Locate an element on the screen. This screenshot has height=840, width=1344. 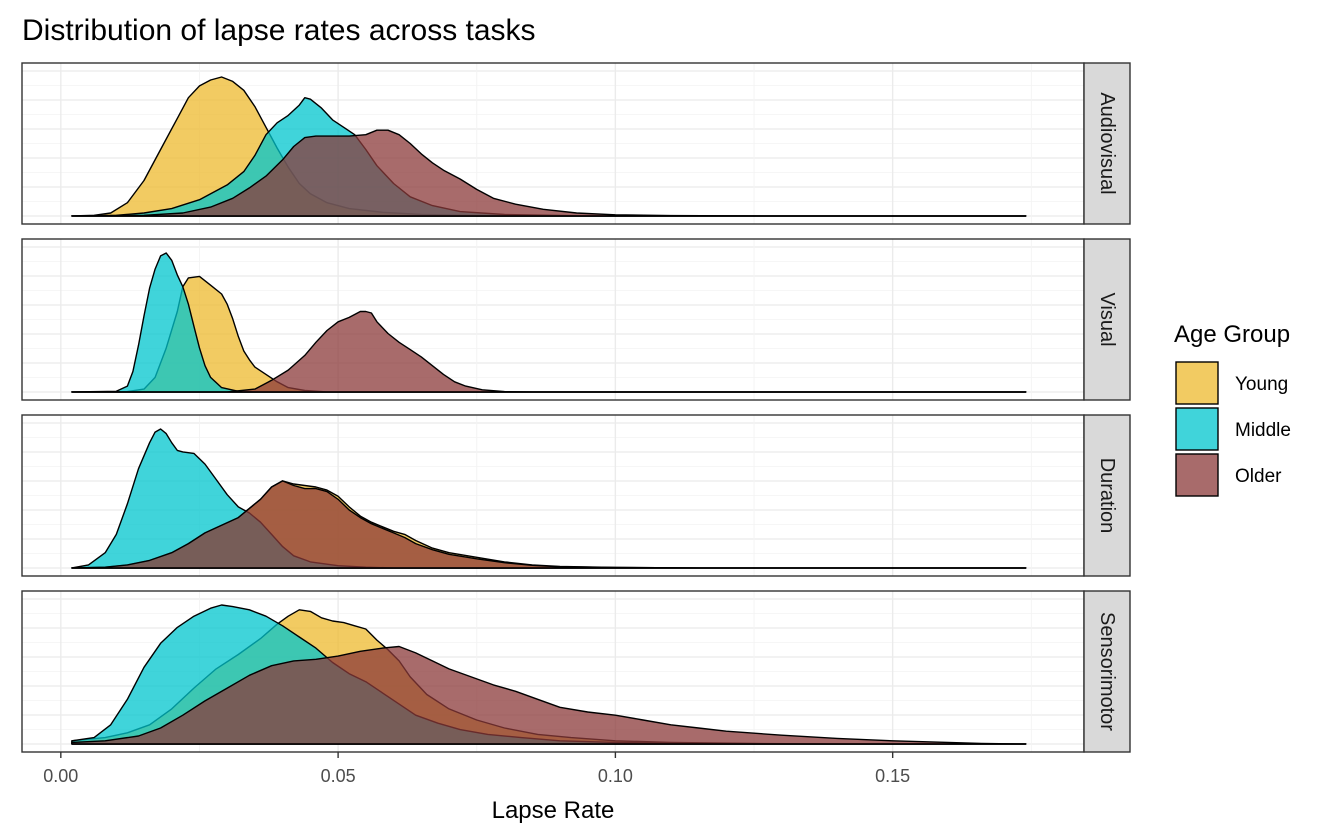
facet-strip-label: Sensorimotor is located at coordinates (1107, 671).